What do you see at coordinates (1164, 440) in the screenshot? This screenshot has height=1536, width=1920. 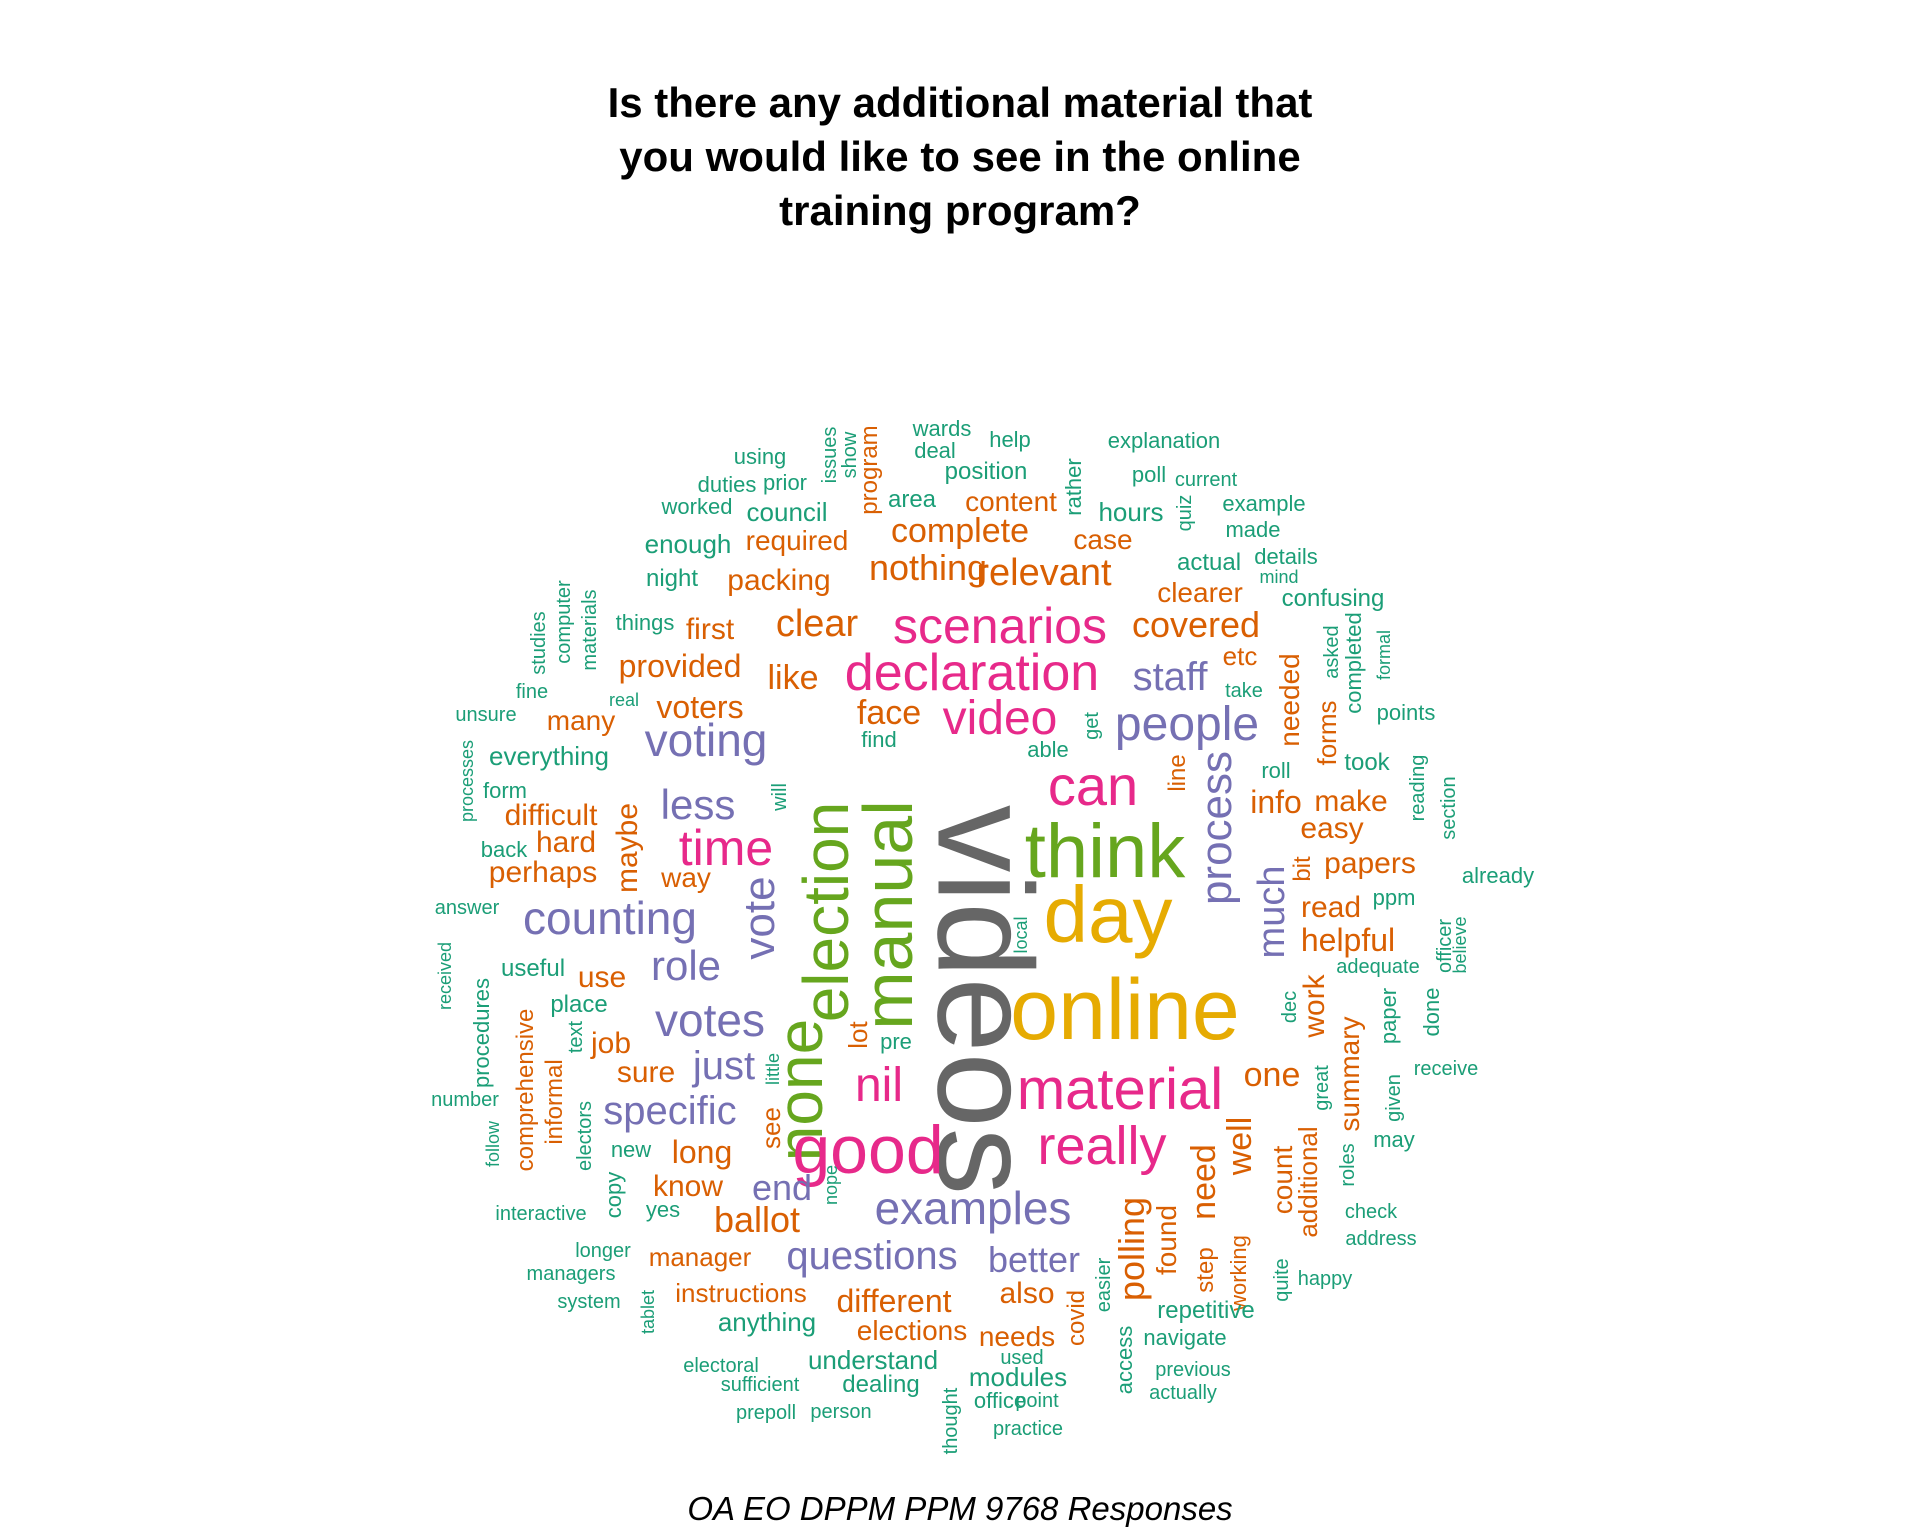 I see `word-explanation: explanation` at bounding box center [1164, 440].